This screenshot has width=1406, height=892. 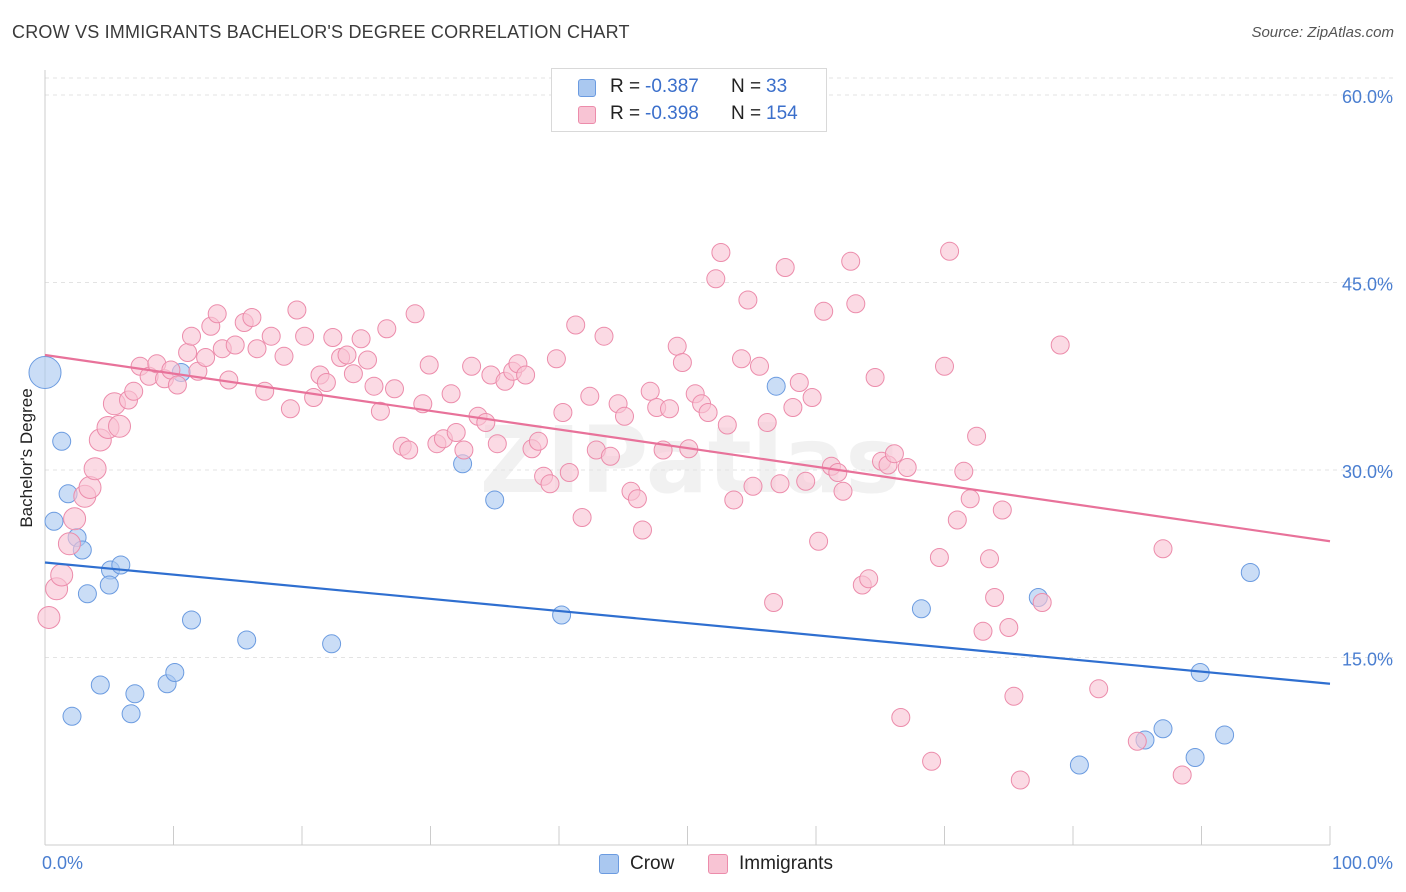 What do you see at coordinates (62, 863) in the screenshot?
I see `x-tick-label: 0.0%` at bounding box center [62, 863].